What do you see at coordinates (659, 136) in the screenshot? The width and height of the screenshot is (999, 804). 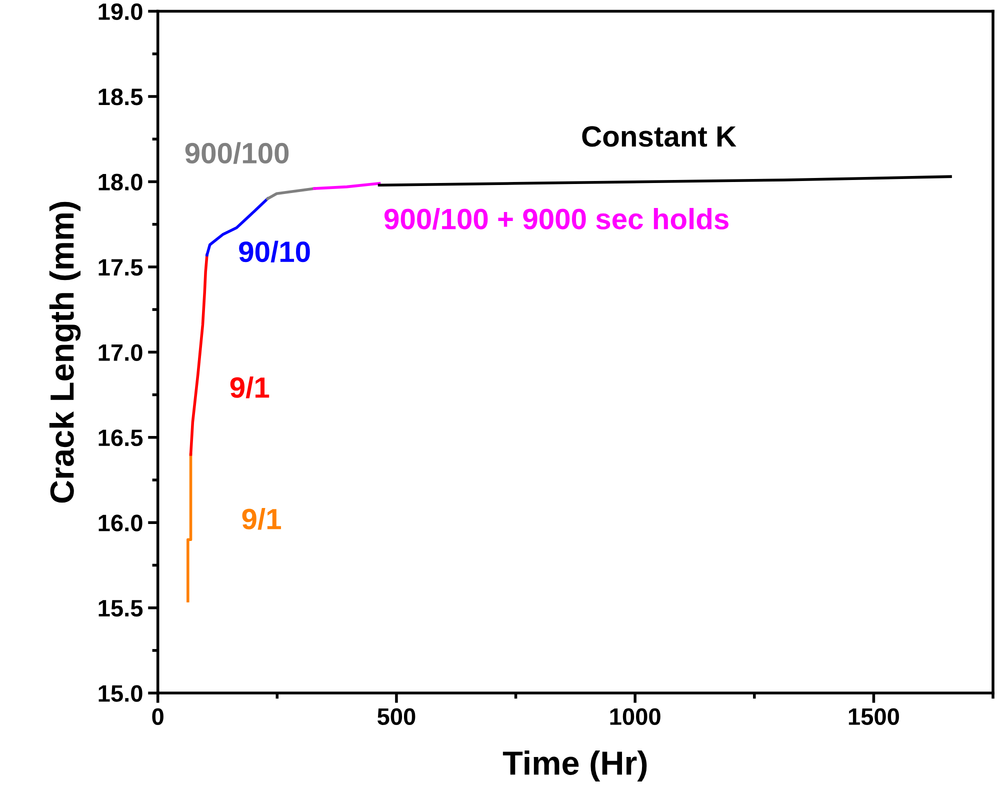 I see `series-label: Constant K` at bounding box center [659, 136].